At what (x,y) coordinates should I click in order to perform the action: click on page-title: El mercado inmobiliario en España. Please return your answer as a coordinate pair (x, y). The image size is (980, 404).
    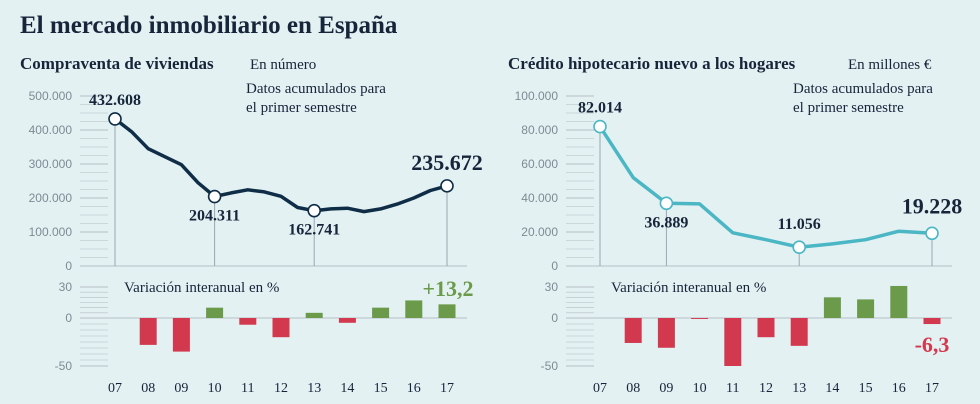
    Looking at the image, I should click on (209, 25).